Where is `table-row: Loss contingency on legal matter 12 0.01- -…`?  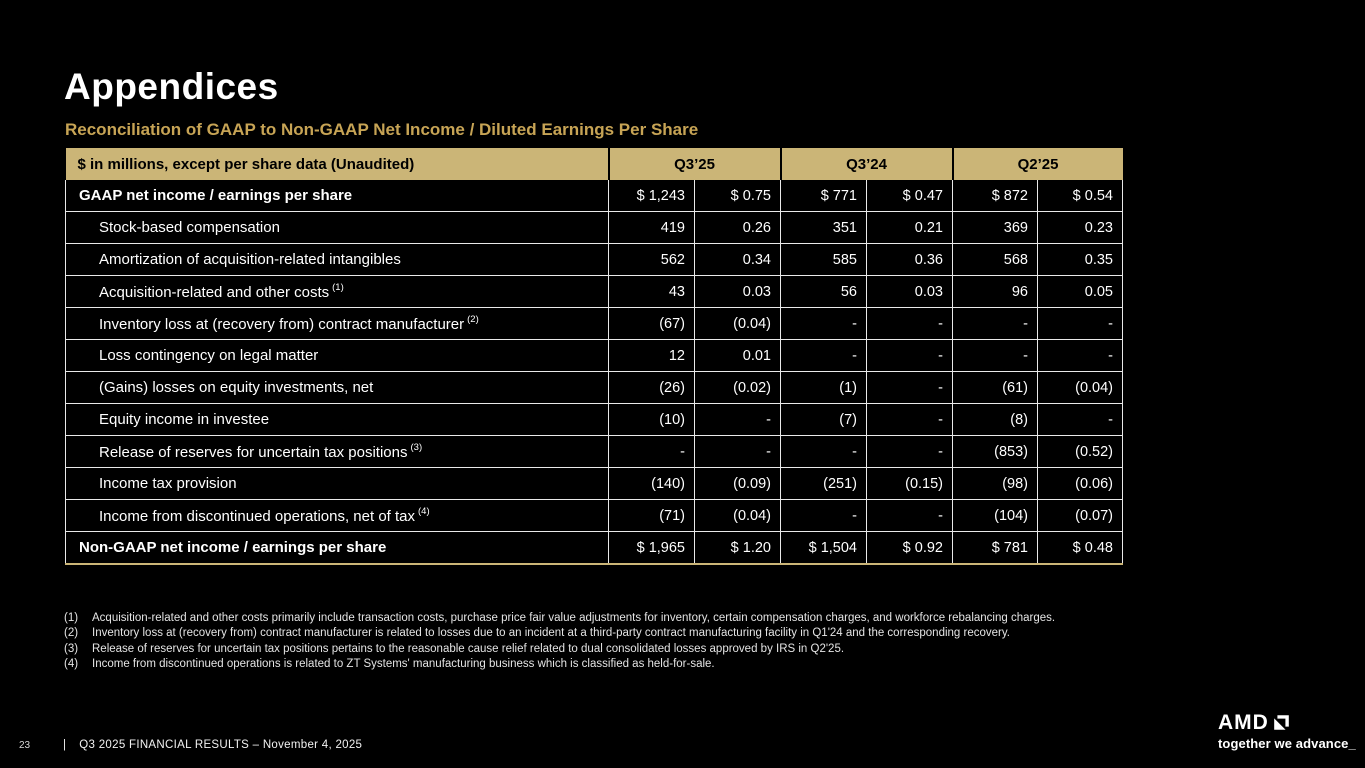
table-row: Loss contingency on legal matter 12 0.01- -… is located at coordinates (594, 355).